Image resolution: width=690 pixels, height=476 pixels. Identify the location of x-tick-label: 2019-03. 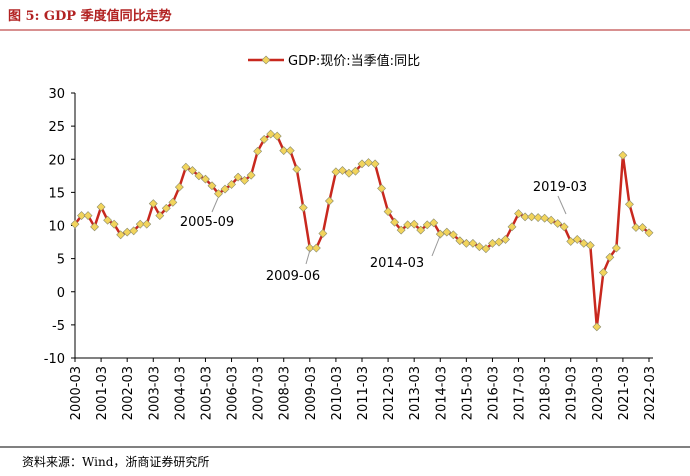
(572, 393).